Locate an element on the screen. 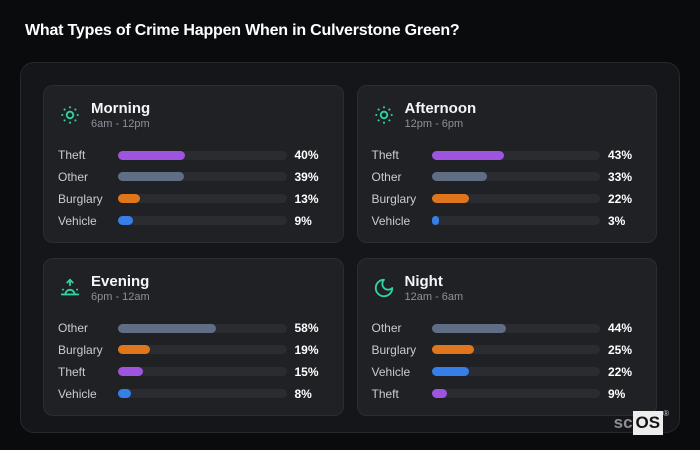 The width and height of the screenshot is (700, 450). panel-time-range: 12pm - 6pm is located at coordinates (434, 124).